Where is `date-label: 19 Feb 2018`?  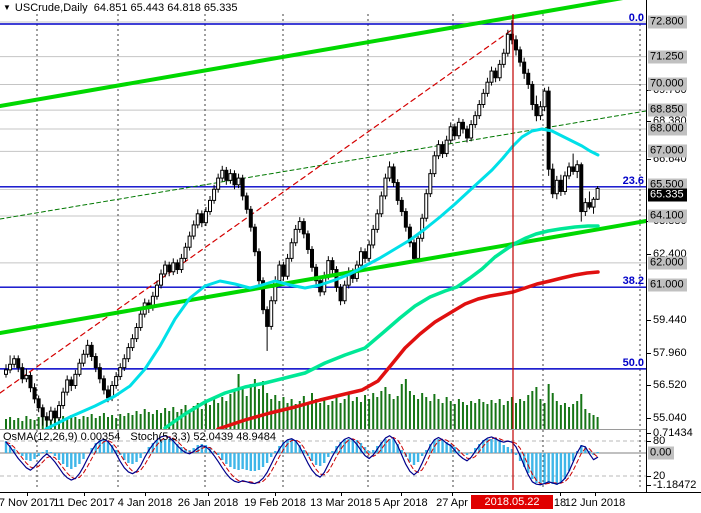
date-label: 19 Feb 2018 is located at coordinates (275, 503).